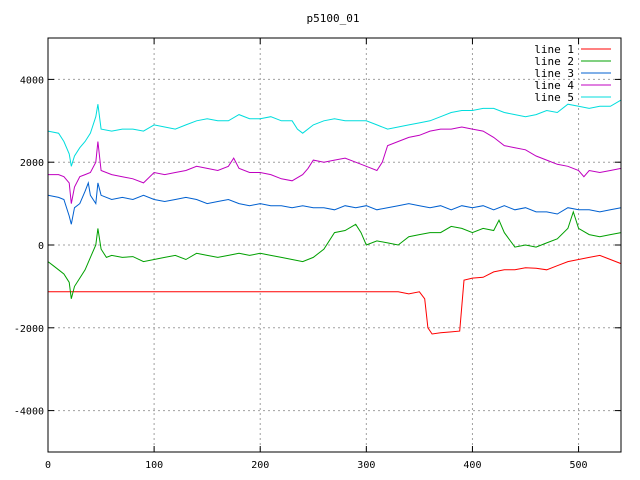 This screenshot has width=640, height=480. What do you see at coordinates (472, 465) in the screenshot?
I see `x-tick-label: 400` at bounding box center [472, 465].